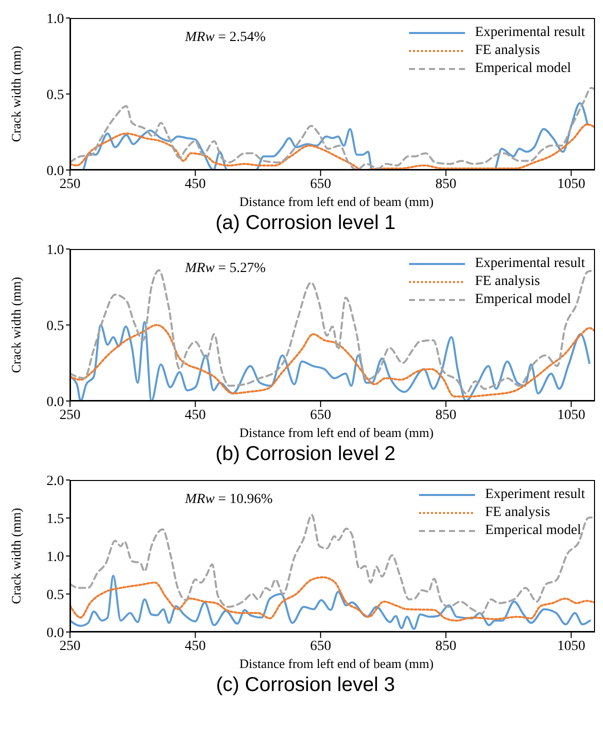  Describe the element at coordinates (305, 685) in the screenshot. I see `text: (c) Corrosion level 3` at that location.